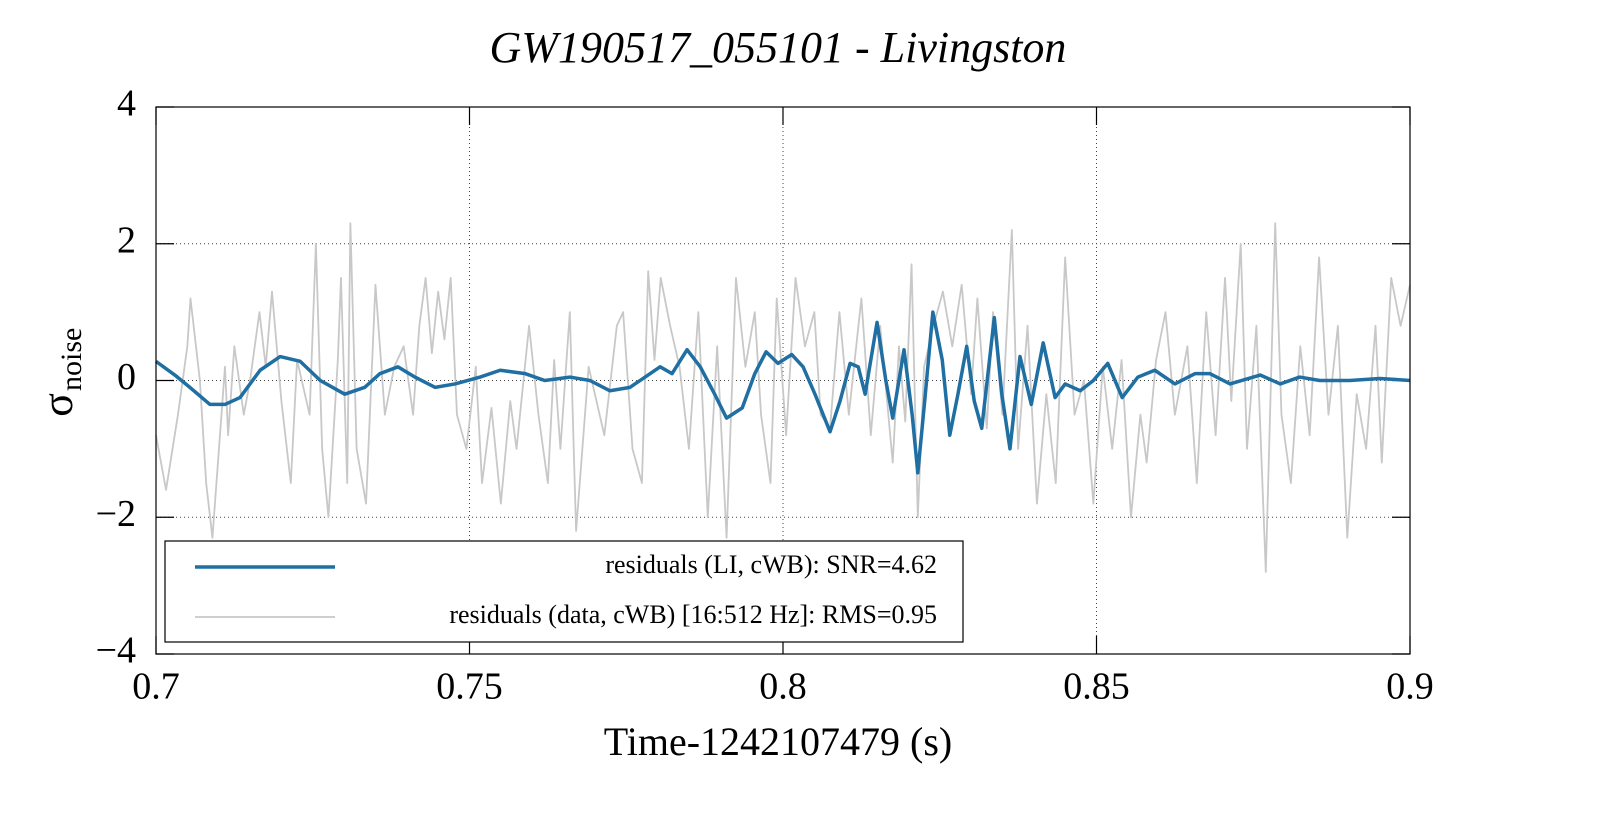 The width and height of the screenshot is (1599, 813). I want to click on y-tick-label: −4, so click(116, 651).